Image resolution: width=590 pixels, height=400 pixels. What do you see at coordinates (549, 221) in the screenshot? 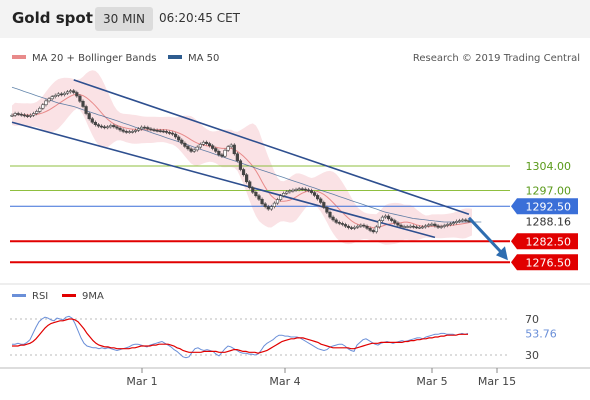
I see `current-price-label: 1288.16` at bounding box center [549, 221].